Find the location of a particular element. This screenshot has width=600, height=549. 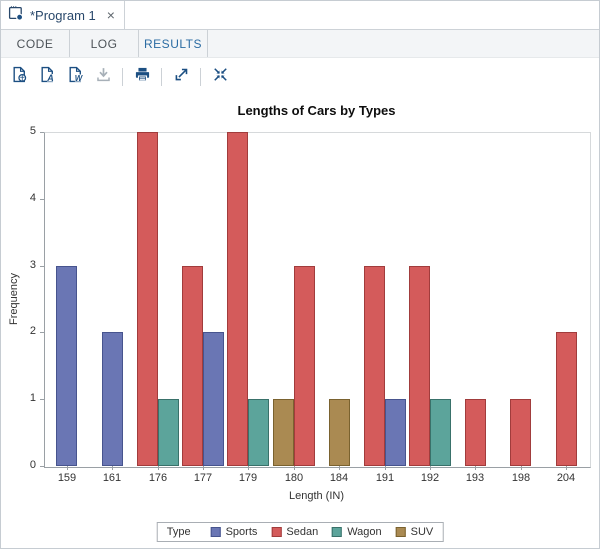

x-tick-label: 177 is located at coordinates (203, 478).